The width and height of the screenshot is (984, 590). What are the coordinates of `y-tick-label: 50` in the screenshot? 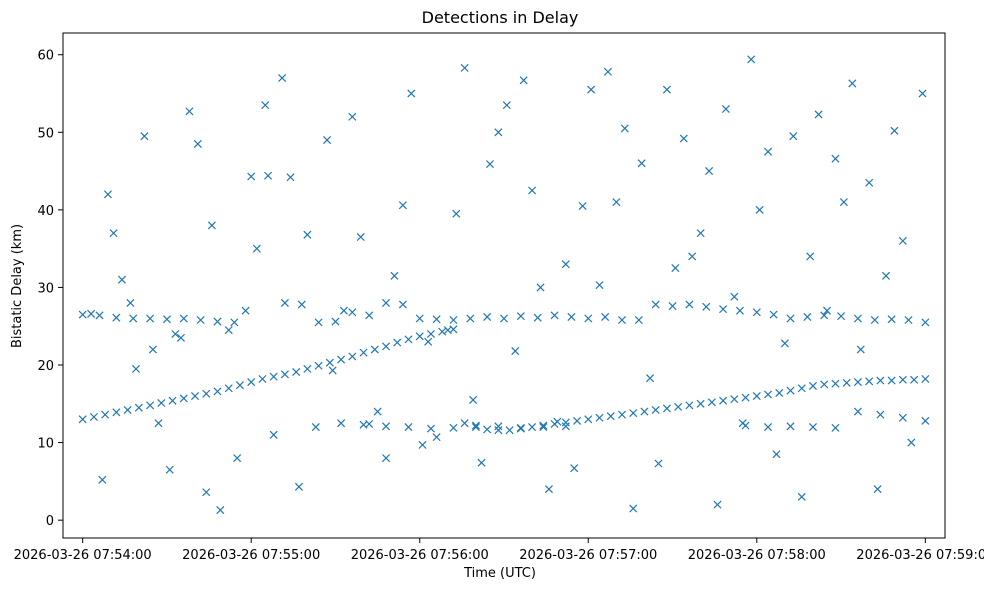 It's located at (45, 133).